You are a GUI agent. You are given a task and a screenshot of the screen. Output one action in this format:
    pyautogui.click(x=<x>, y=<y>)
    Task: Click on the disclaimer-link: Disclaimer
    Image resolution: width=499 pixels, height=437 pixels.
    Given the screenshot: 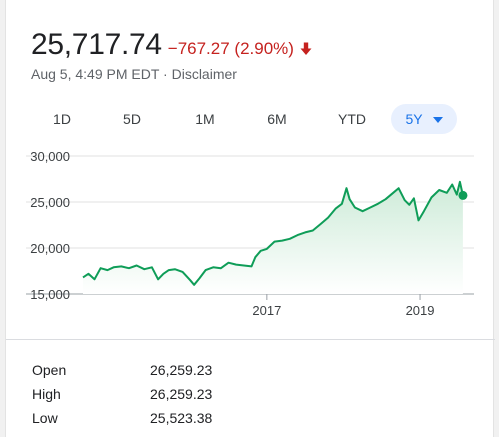 What is the action you would take?
    pyautogui.click(x=204, y=74)
    